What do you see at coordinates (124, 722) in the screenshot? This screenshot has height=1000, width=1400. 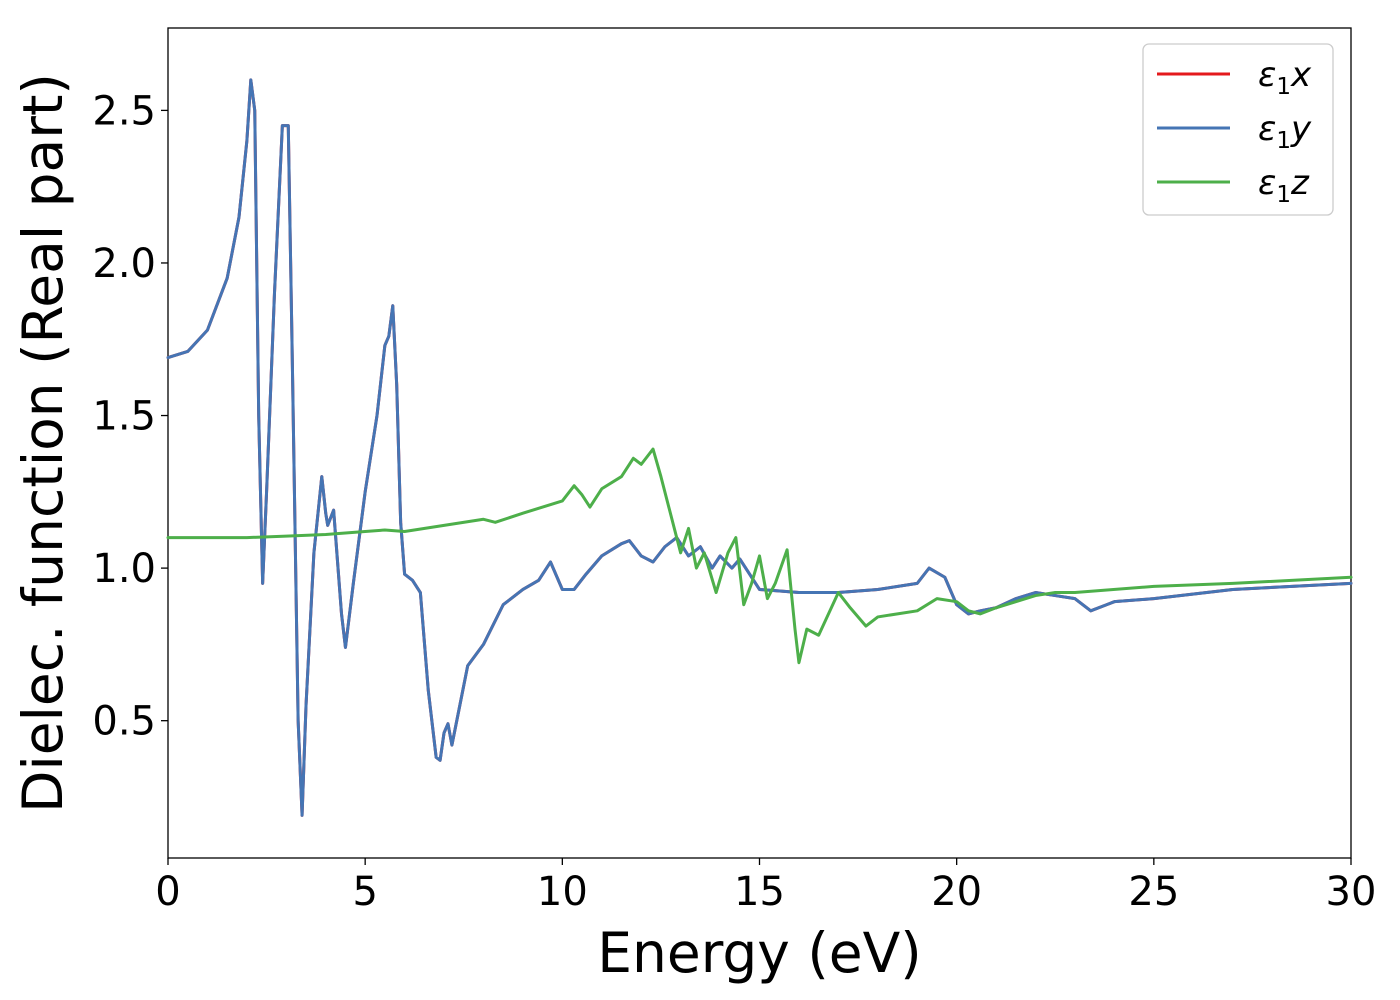 I see `y-tick-label: 0.5` at bounding box center [124, 722].